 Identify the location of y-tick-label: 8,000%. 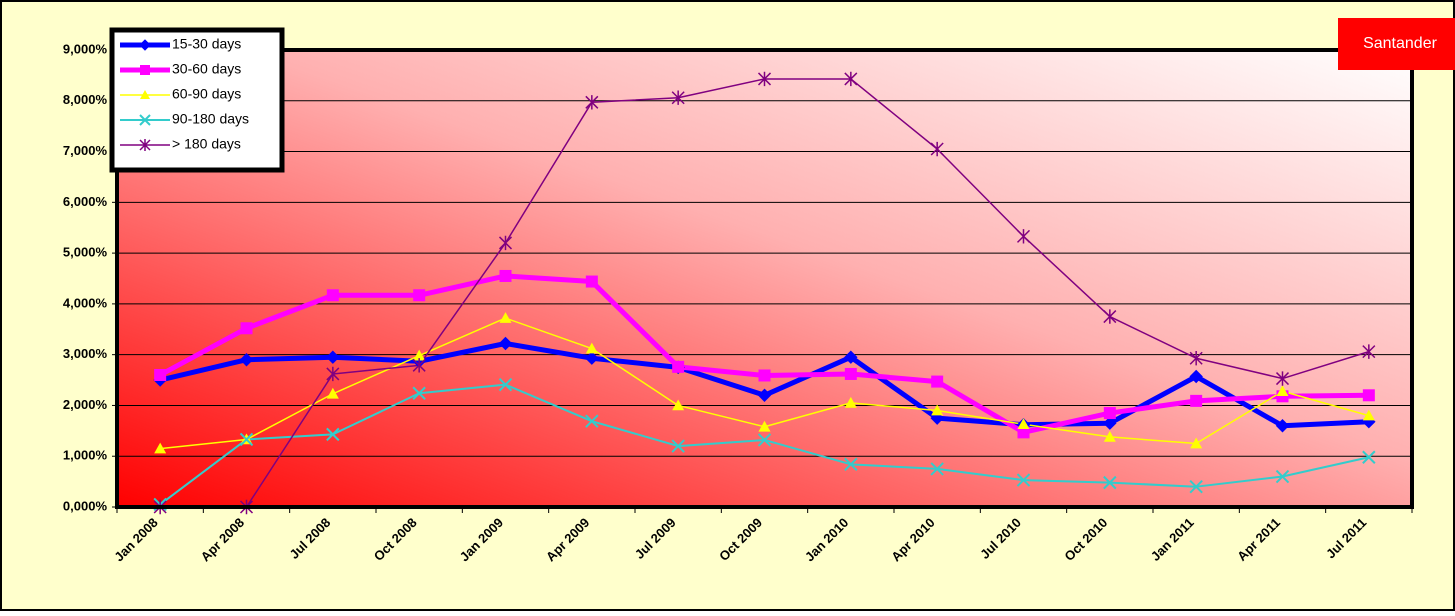
(85, 99).